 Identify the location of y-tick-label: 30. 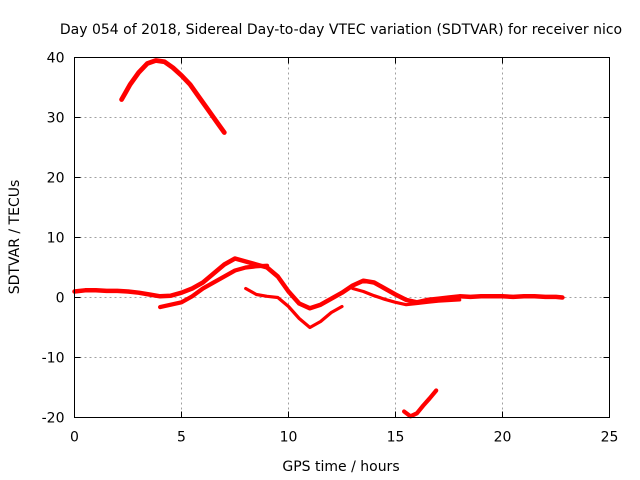
(56, 119).